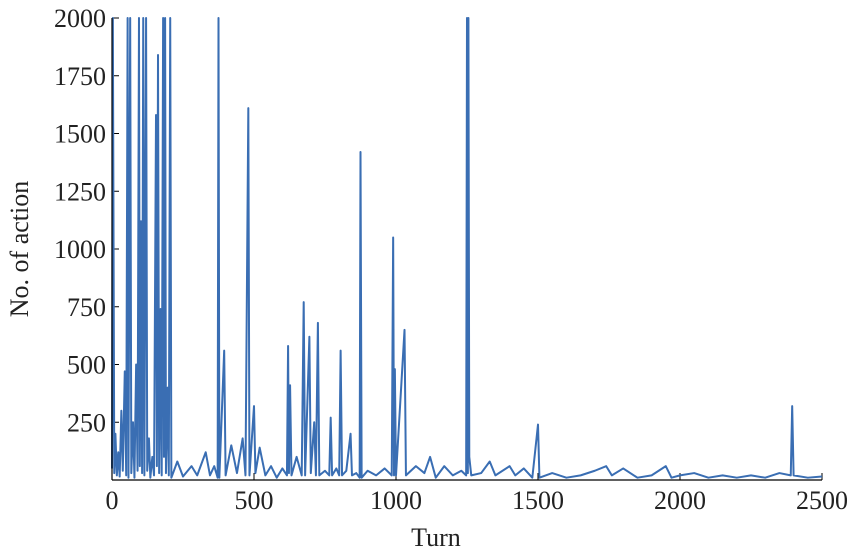 The height and width of the screenshot is (558, 859). I want to click on x-tick-label: 1000, so click(396, 500).